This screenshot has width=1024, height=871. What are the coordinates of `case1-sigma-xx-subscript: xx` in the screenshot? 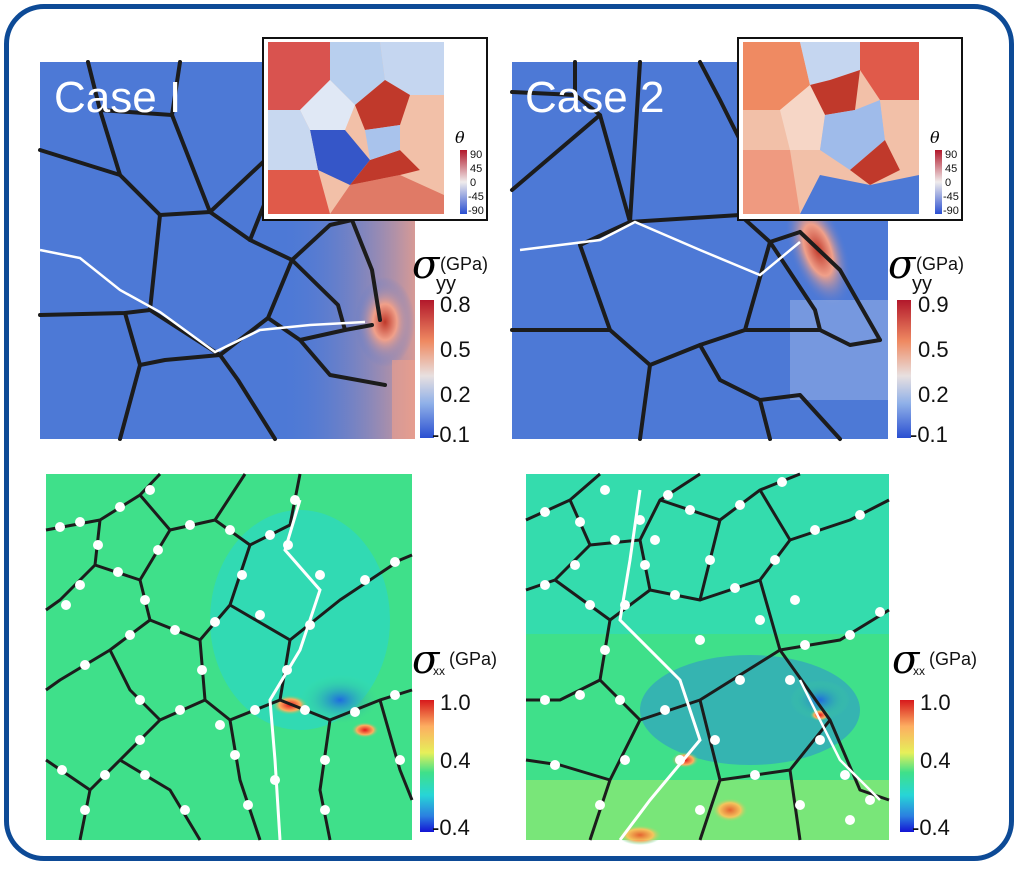 It's located at (439, 671).